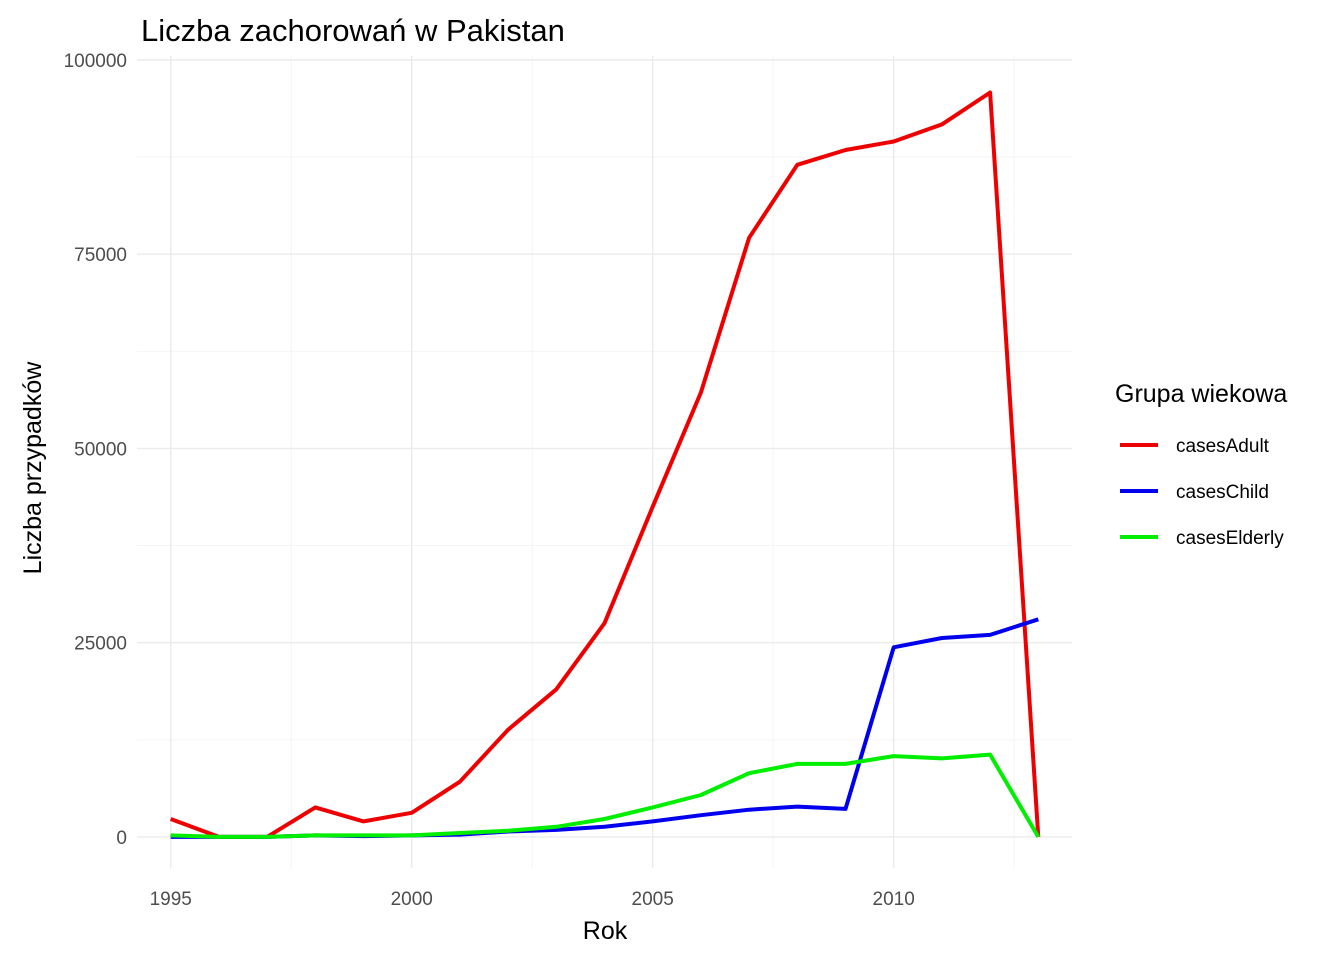 This screenshot has width=1344, height=960. Describe the element at coordinates (532, 899) in the screenshot. I see `x-axis-tick-labels: 1995 2000 2005 2010` at that location.